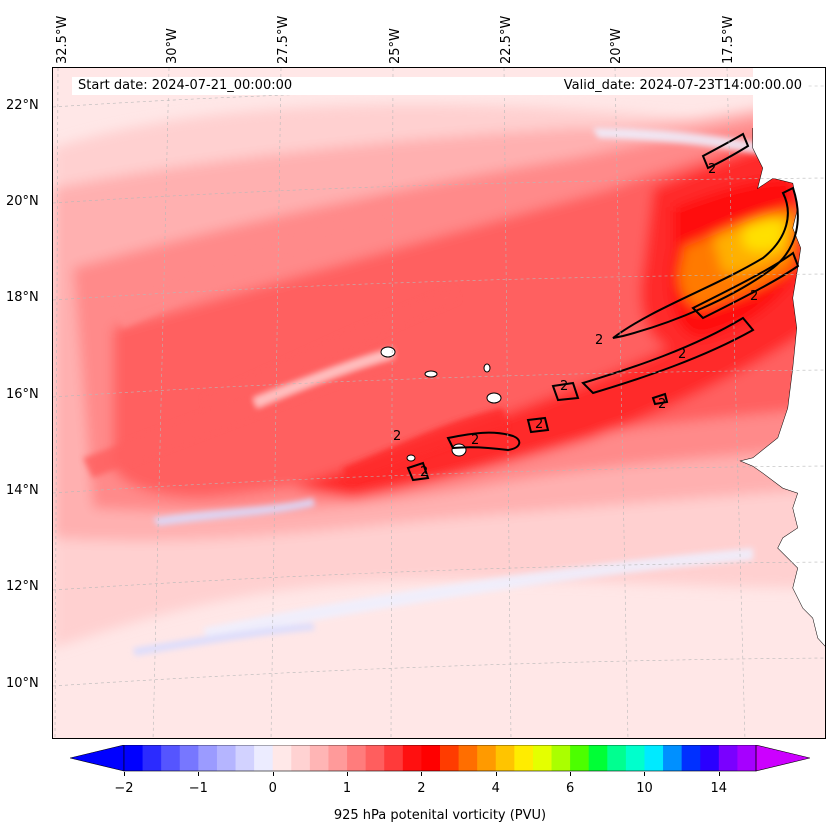  I want to click on lat-label: 16°N, so click(22, 394).